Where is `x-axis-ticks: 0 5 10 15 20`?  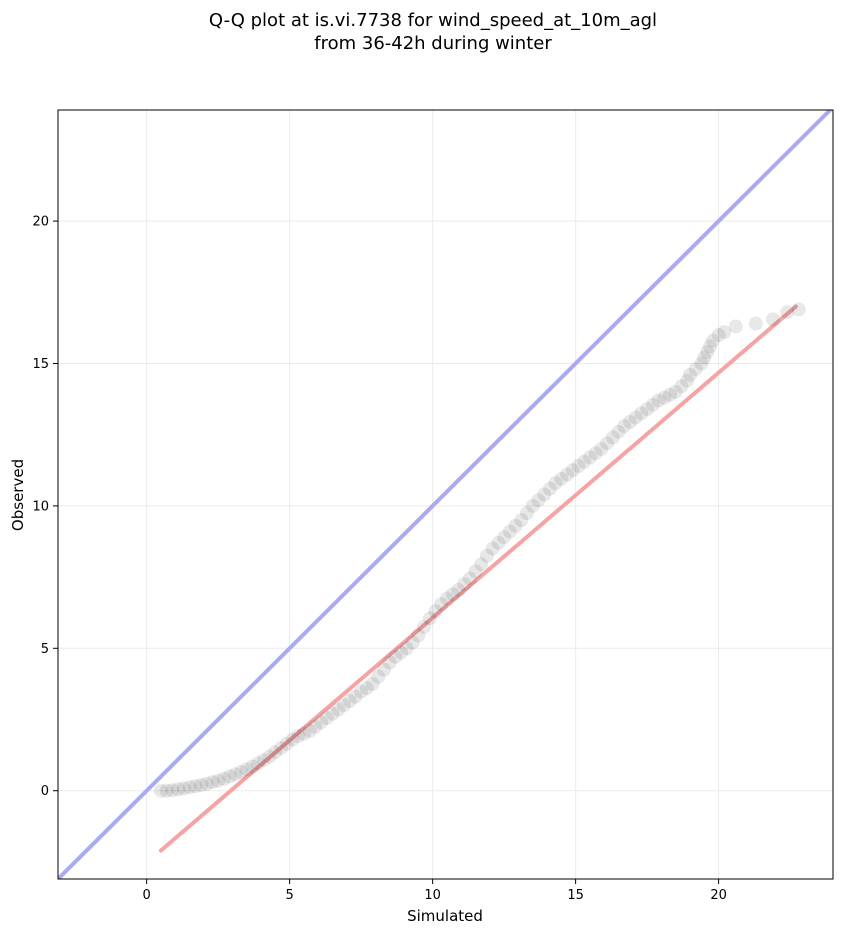
x-axis-ticks: 0 5 10 15 20 is located at coordinates (435, 891).